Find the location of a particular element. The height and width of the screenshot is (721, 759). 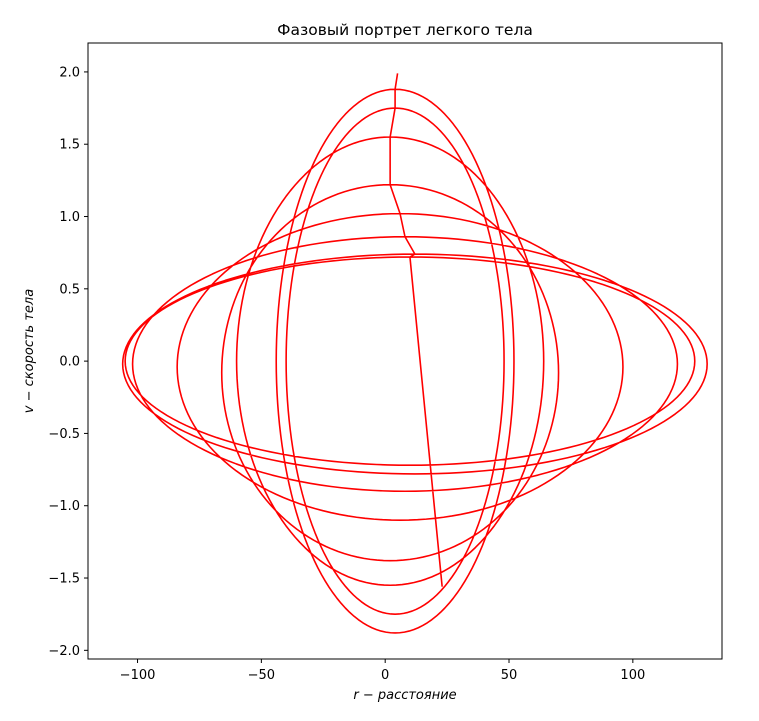

x-tick-label: 100 is located at coordinates (632, 675).